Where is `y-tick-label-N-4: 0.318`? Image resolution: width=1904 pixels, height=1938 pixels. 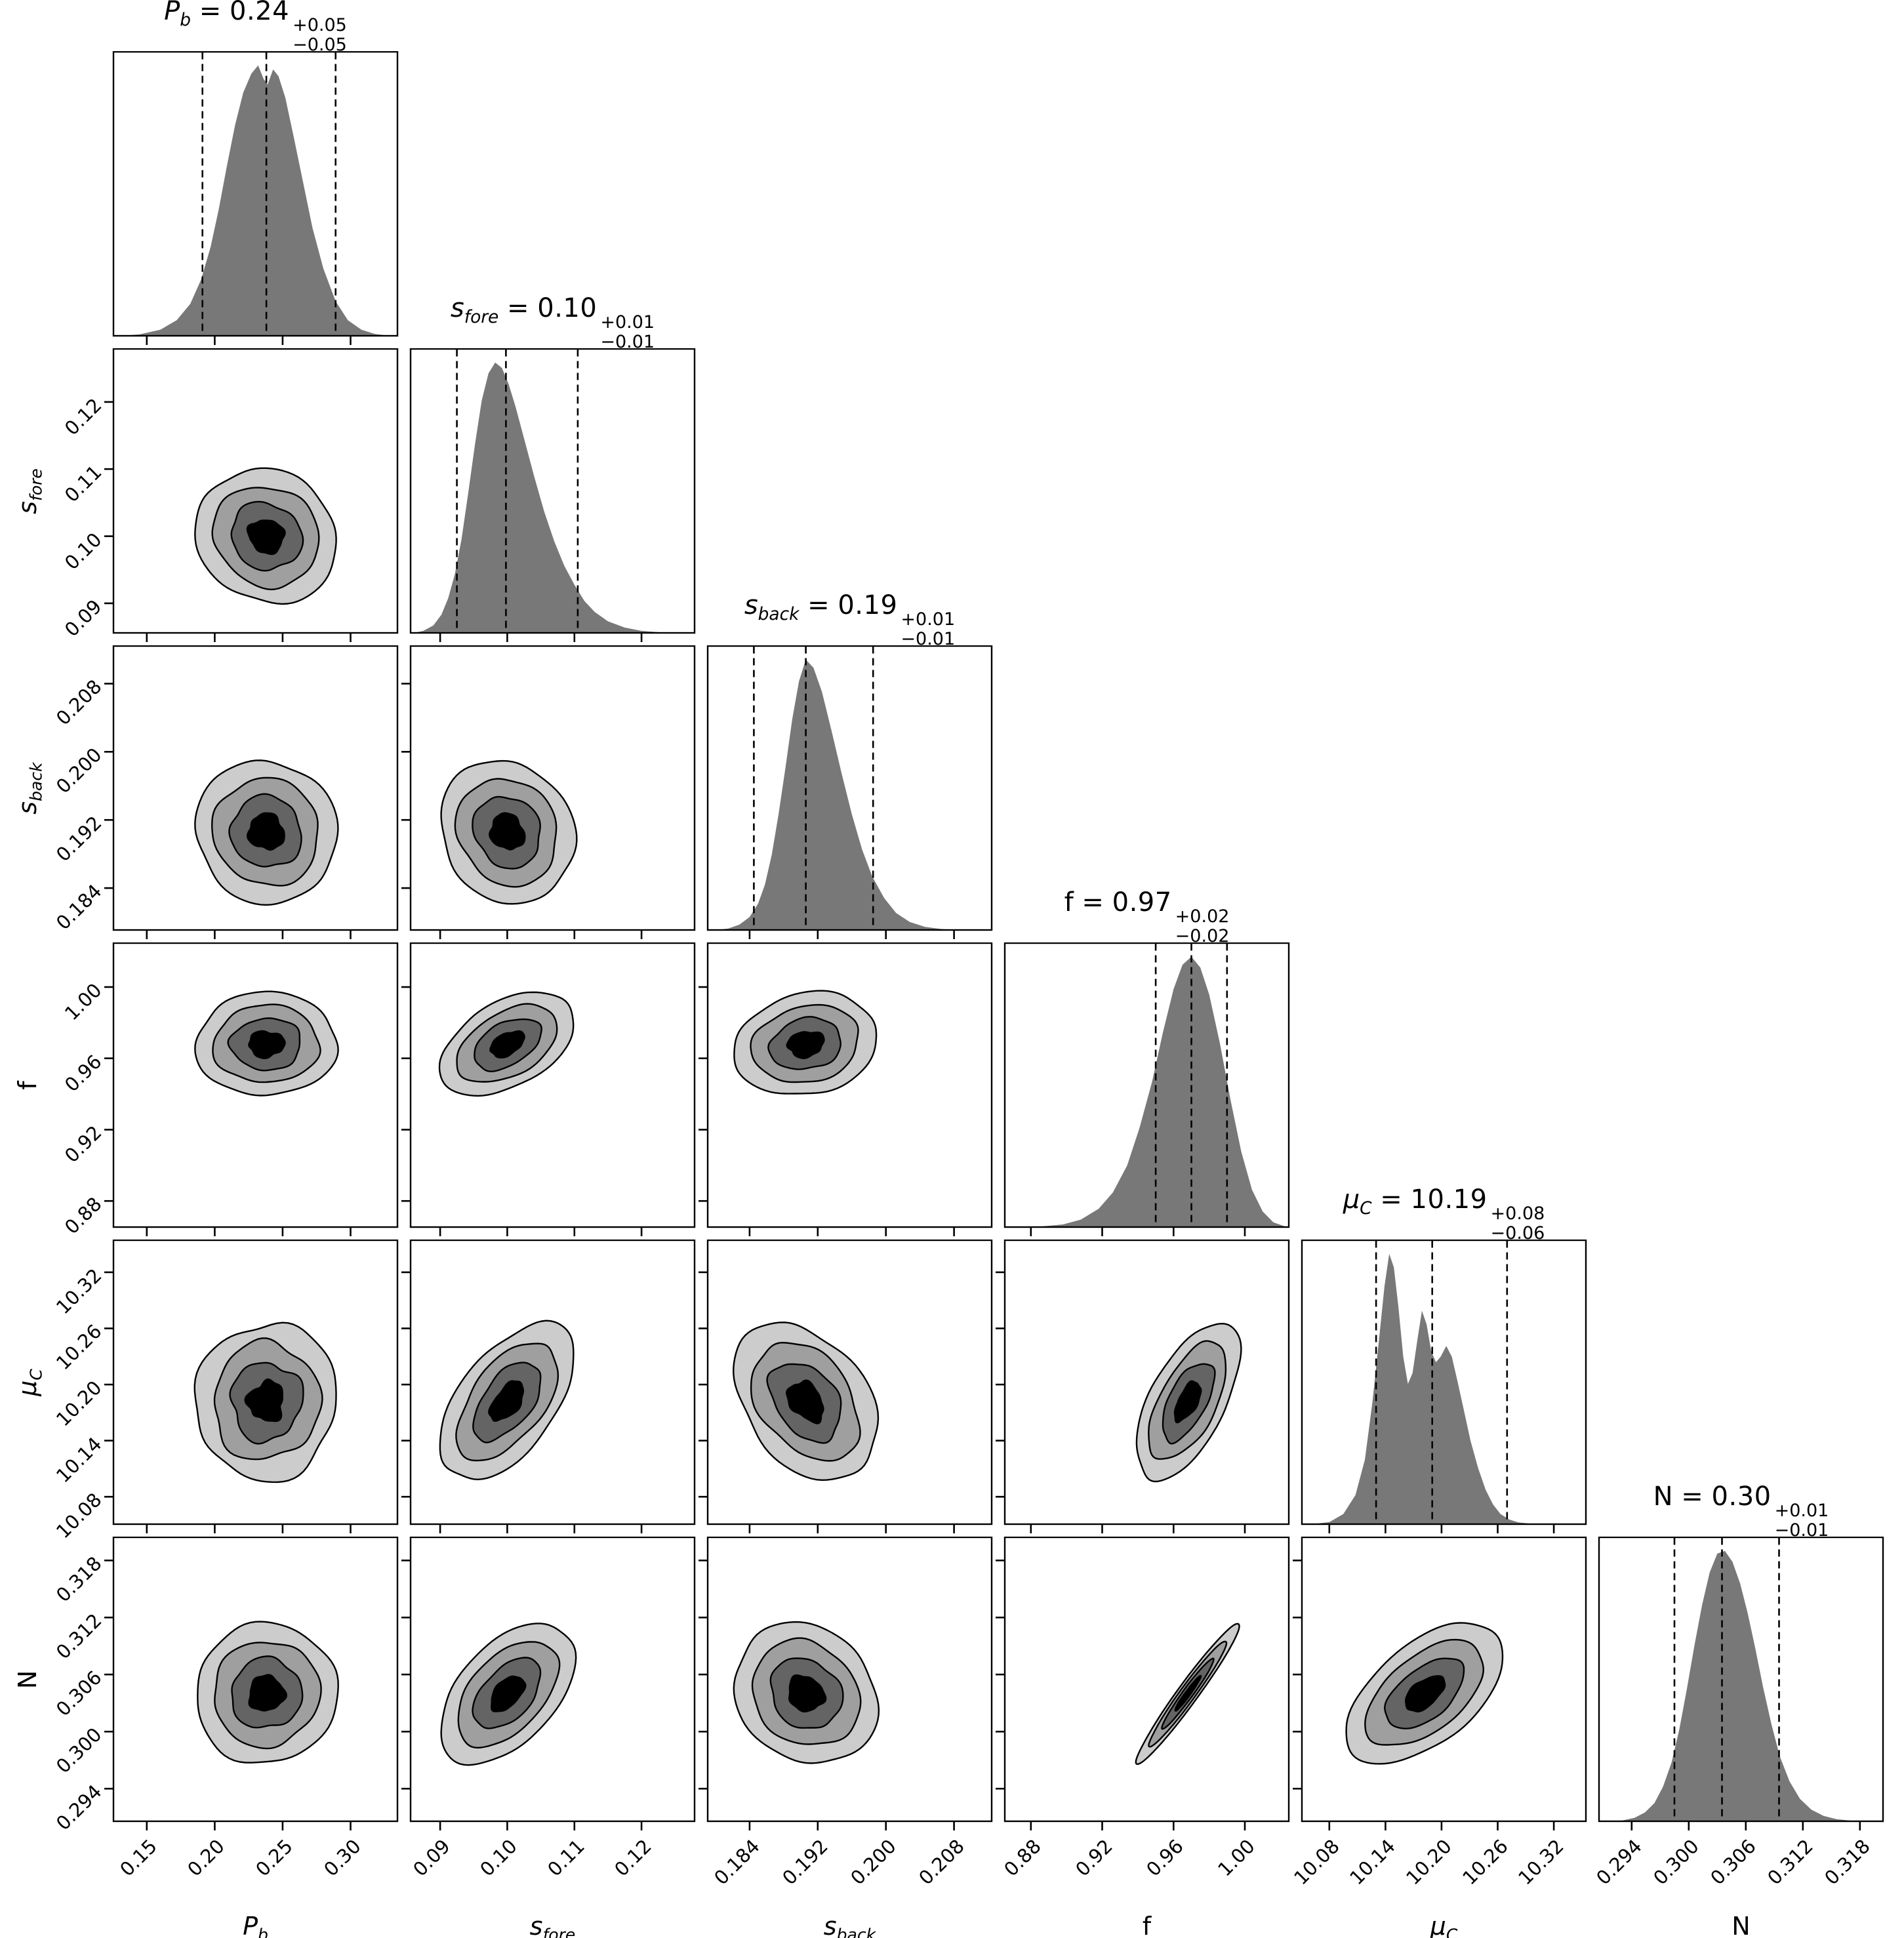
y-tick-label-N-4: 0.318 is located at coordinates (78, 1580).